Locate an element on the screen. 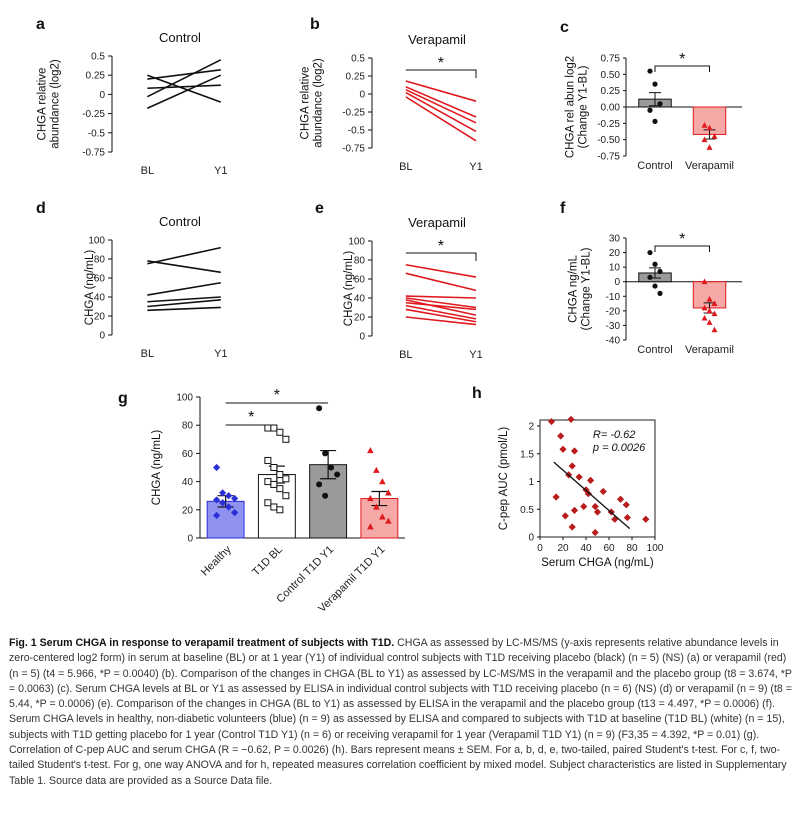 The height and width of the screenshot is (831, 805). plot-frame is located at coordinates (597, 478).